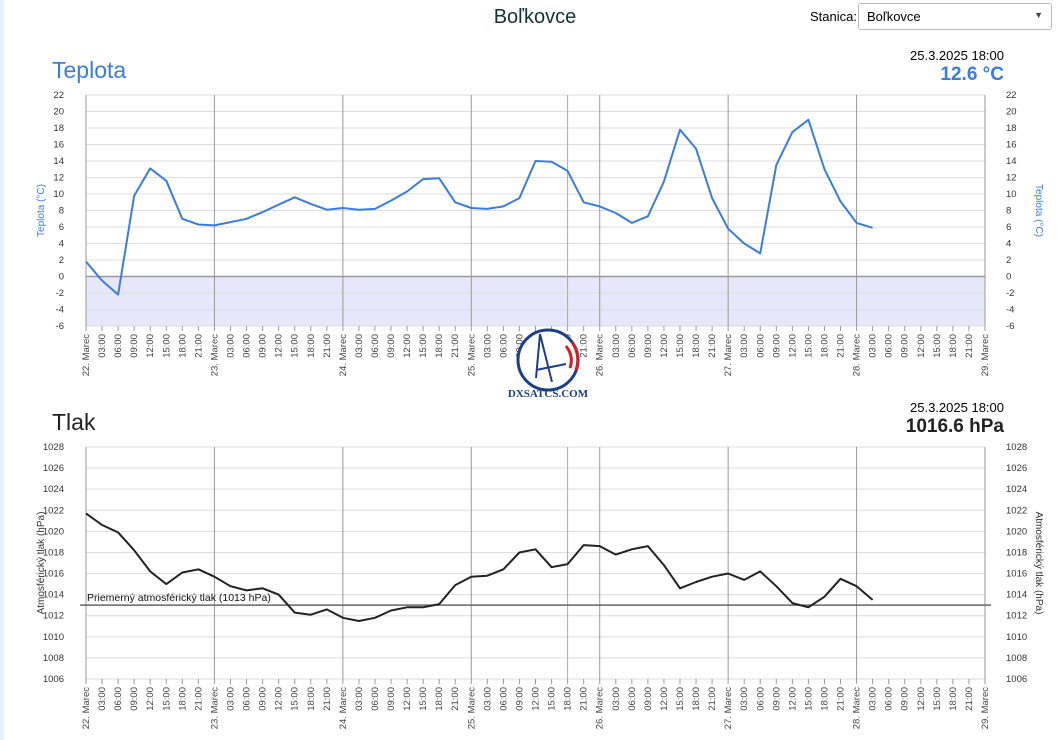  I want to click on temp-ytick-left: 6, so click(61, 227).